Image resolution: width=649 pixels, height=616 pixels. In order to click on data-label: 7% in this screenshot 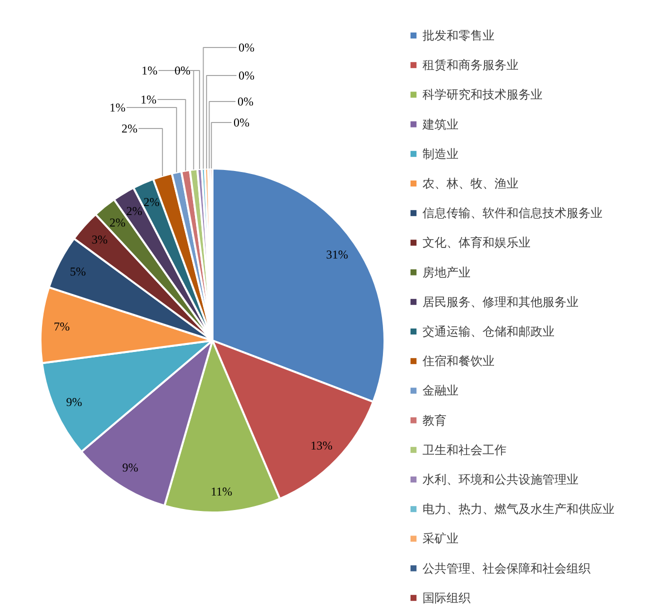, I will do `click(62, 327)`.